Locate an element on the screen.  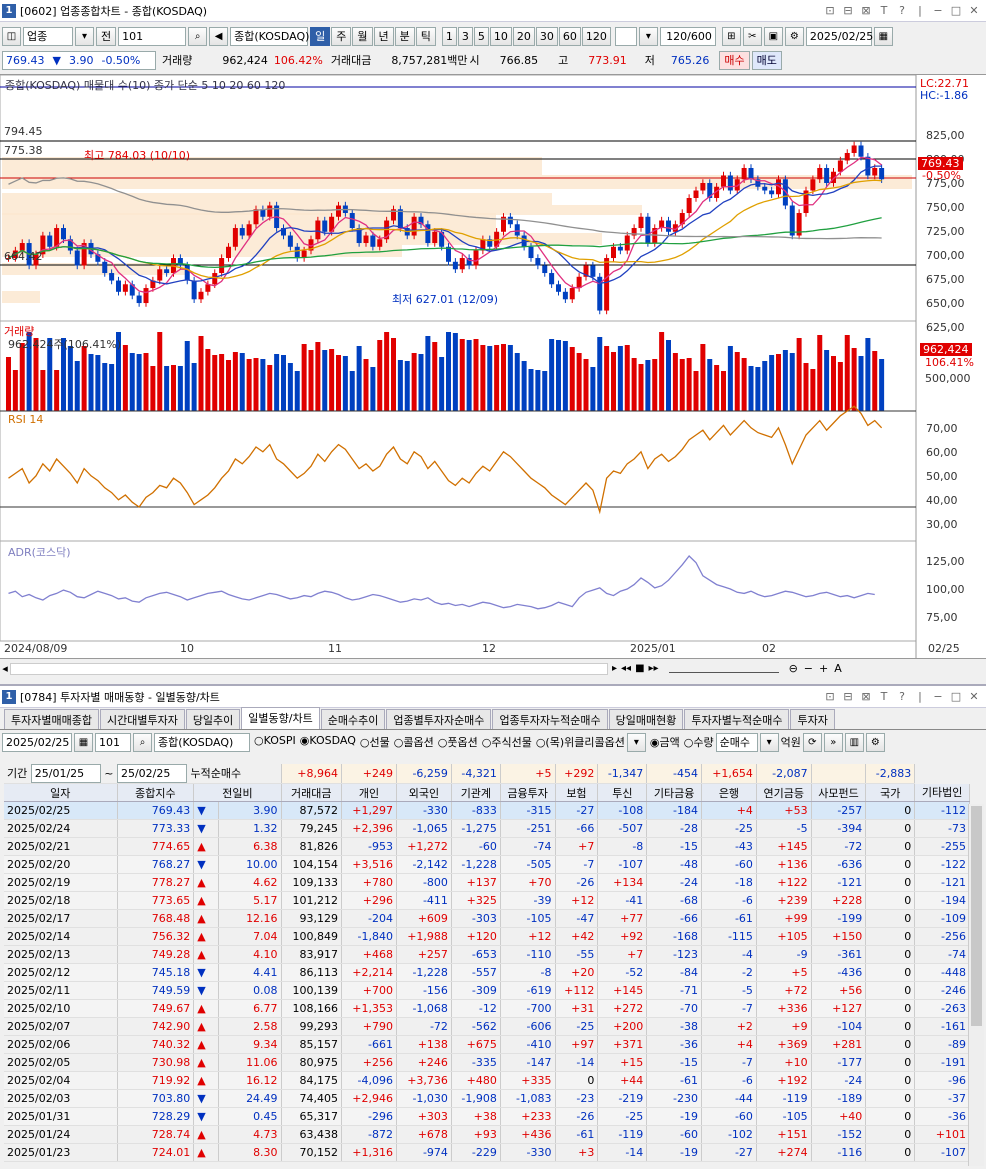
minute-button: 120 is located at coordinates (596, 36).